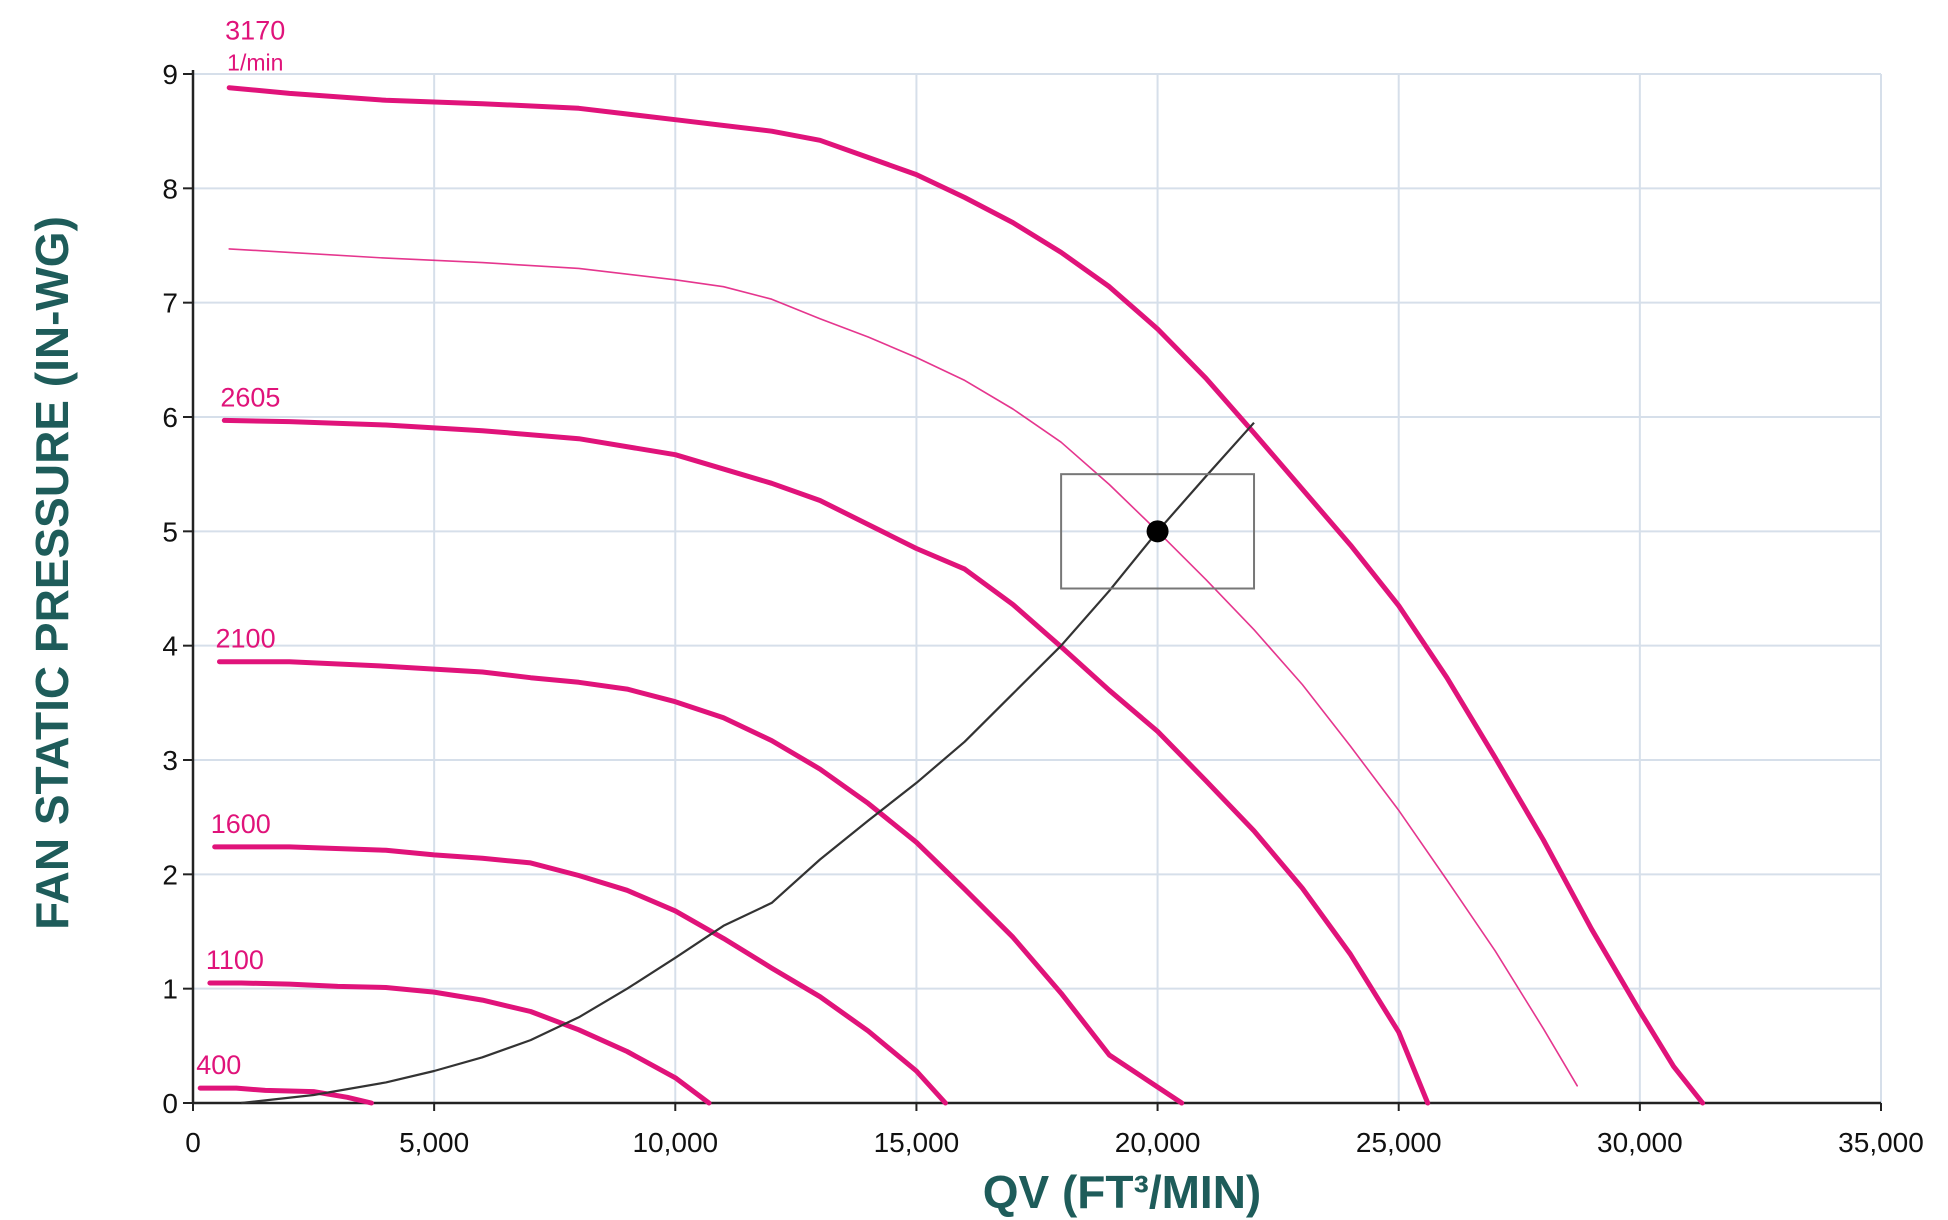  Describe the element at coordinates (255, 63) in the screenshot. I see `speed-unit-label: 1/min` at that location.